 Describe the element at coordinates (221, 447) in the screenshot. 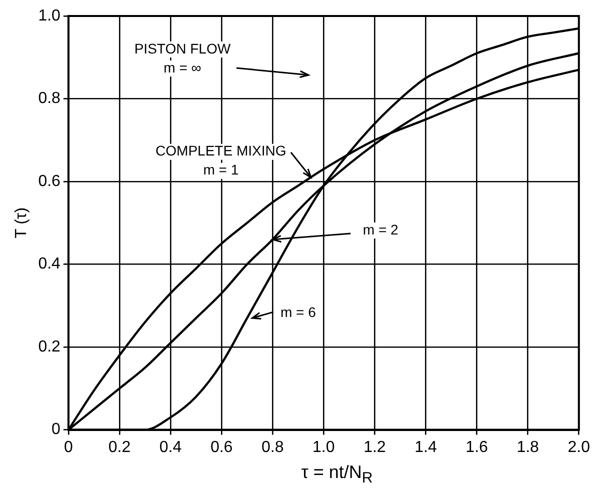

I see `x-tick-label: 0.6` at that location.